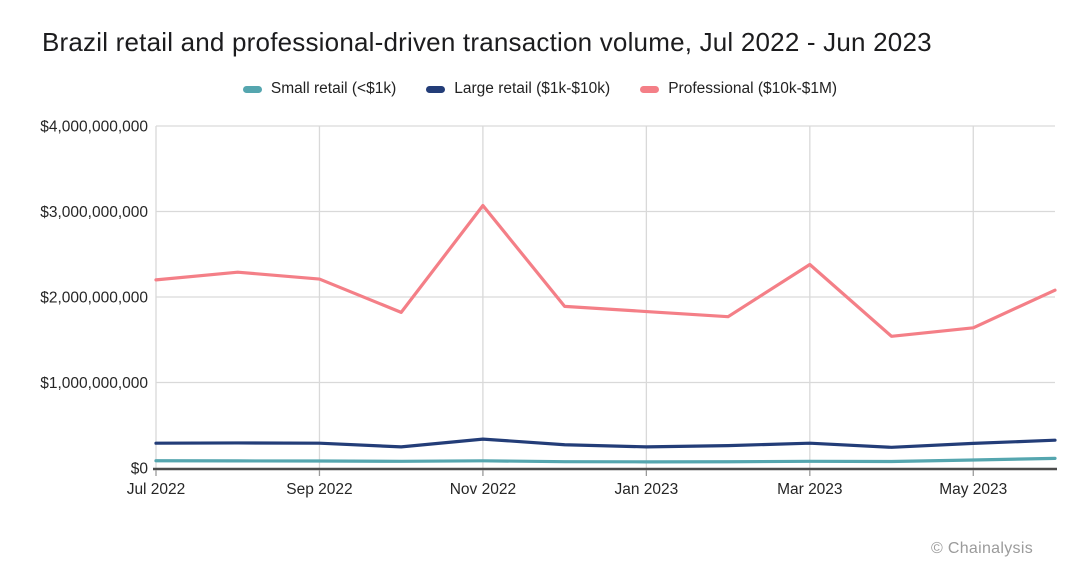 Image resolution: width=1080 pixels, height=574 pixels. Describe the element at coordinates (605, 443) in the screenshot. I see `series-line-large-retail-1k-10k` at that location.